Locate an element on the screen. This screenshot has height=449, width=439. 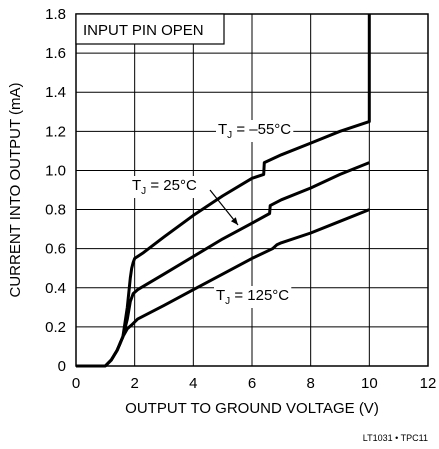
x-tick-label: 2 is located at coordinates (134, 383).